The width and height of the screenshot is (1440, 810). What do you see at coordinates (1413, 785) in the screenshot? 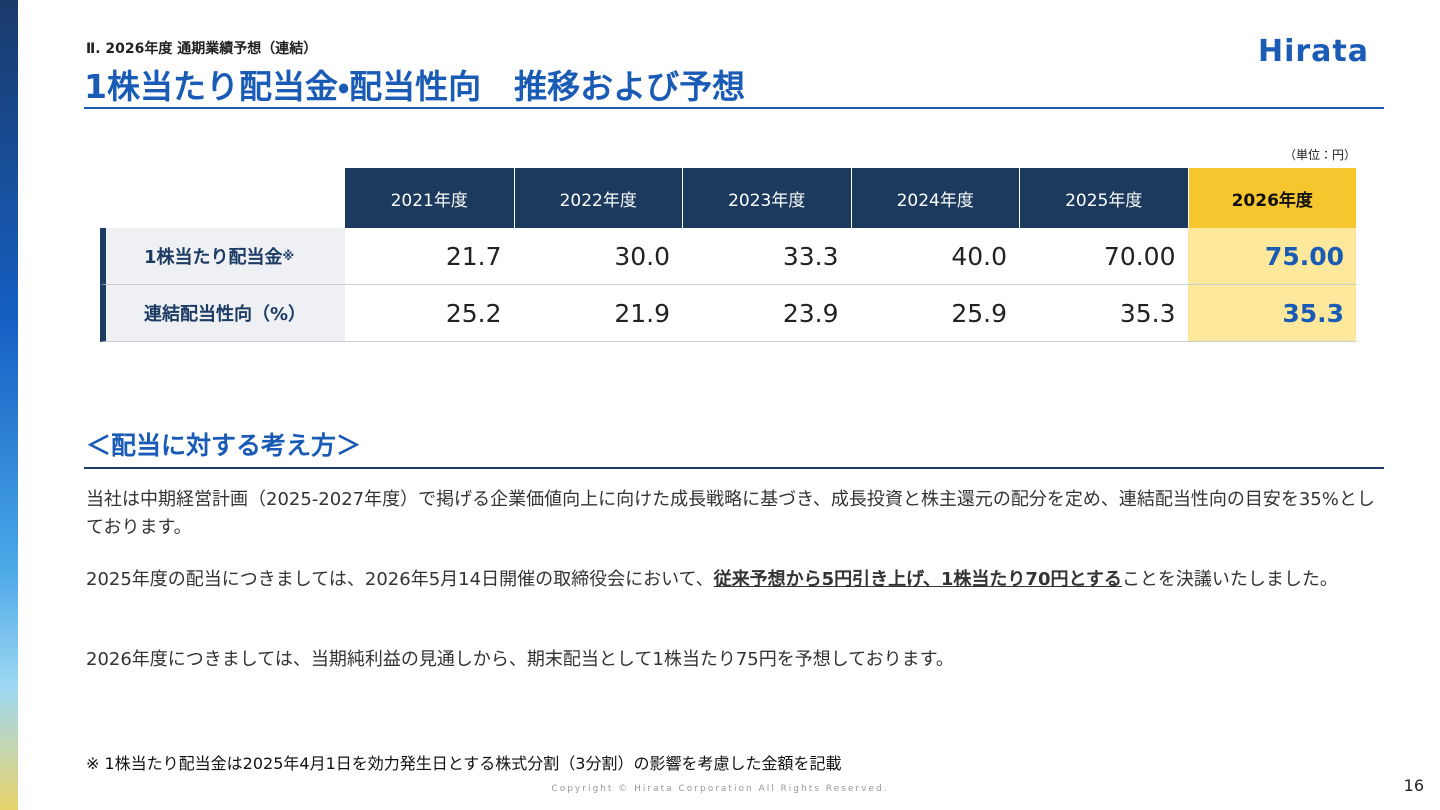
I see `page-number: 16` at bounding box center [1413, 785].